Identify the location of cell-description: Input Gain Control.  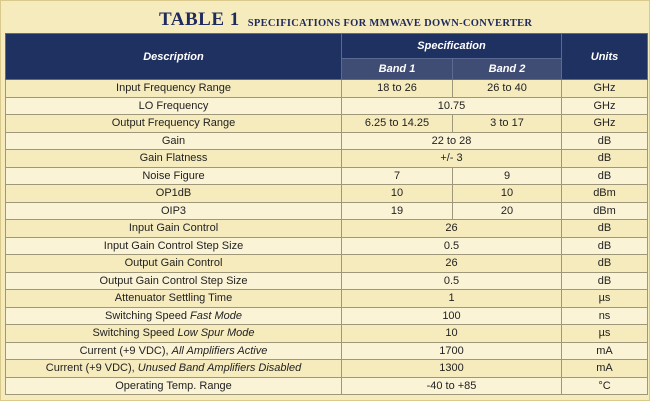
(173, 228).